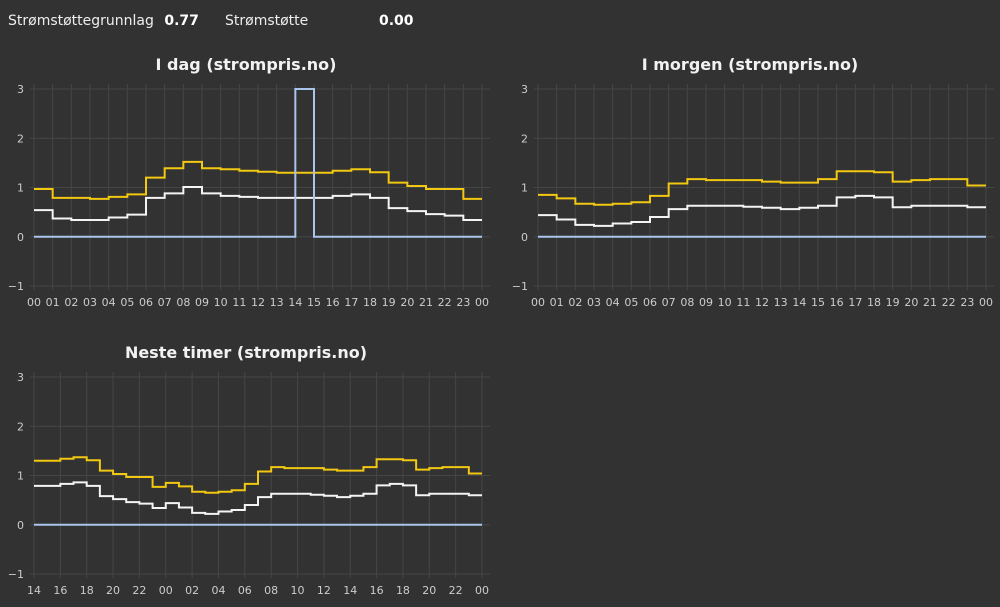  What do you see at coordinates (246, 352) in the screenshot?
I see `chart-title-next-hours: Neste timer (strompris.no)` at bounding box center [246, 352].